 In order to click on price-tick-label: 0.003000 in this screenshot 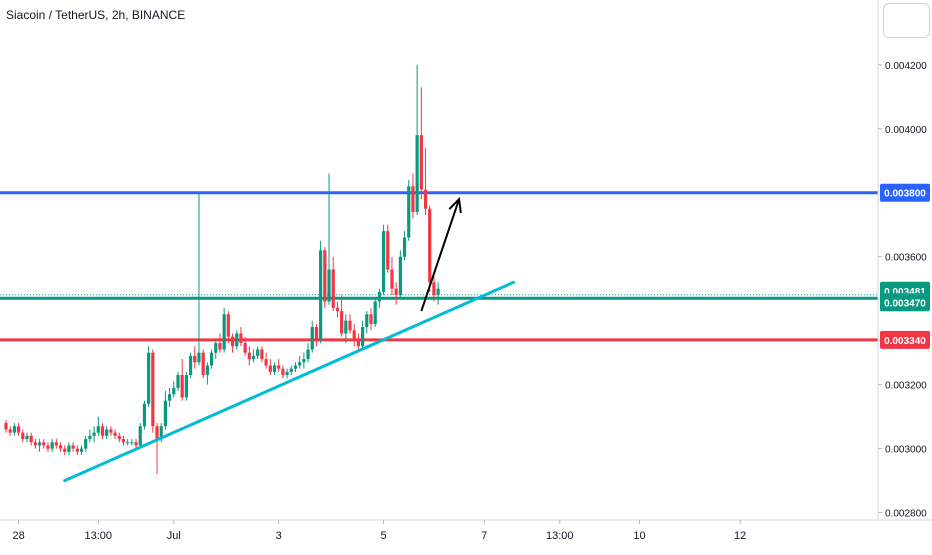, I will do `click(906, 450)`.